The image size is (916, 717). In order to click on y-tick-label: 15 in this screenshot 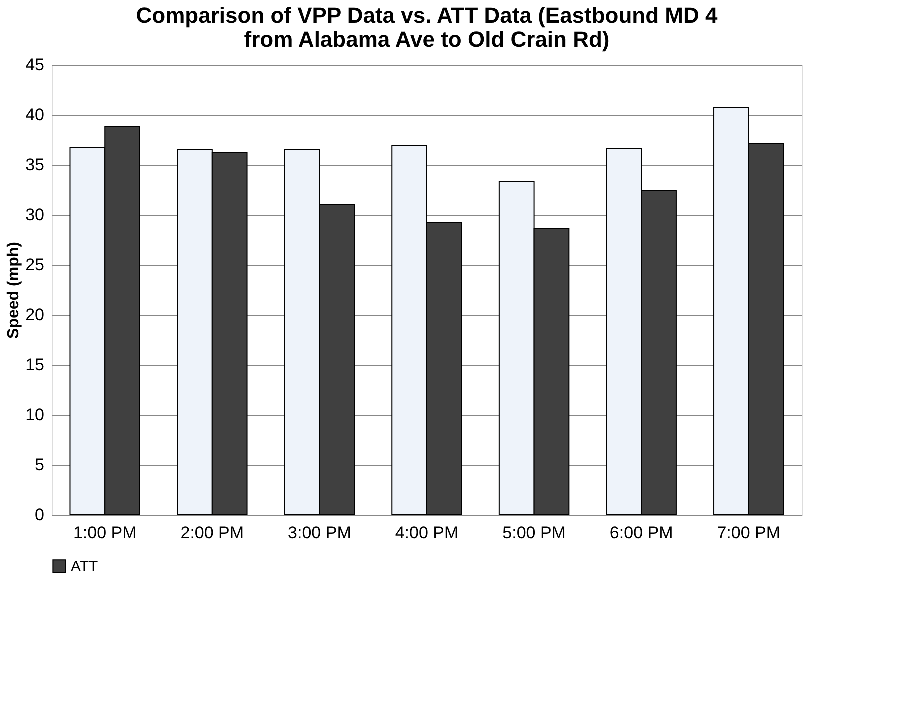, I will do `click(35, 365)`.